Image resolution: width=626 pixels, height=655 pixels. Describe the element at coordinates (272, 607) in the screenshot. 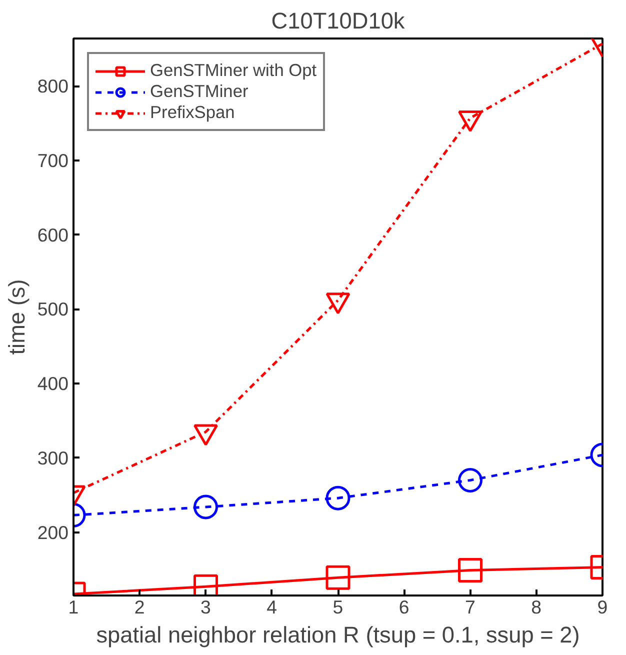

I see `x-tick-label: 4` at that location.